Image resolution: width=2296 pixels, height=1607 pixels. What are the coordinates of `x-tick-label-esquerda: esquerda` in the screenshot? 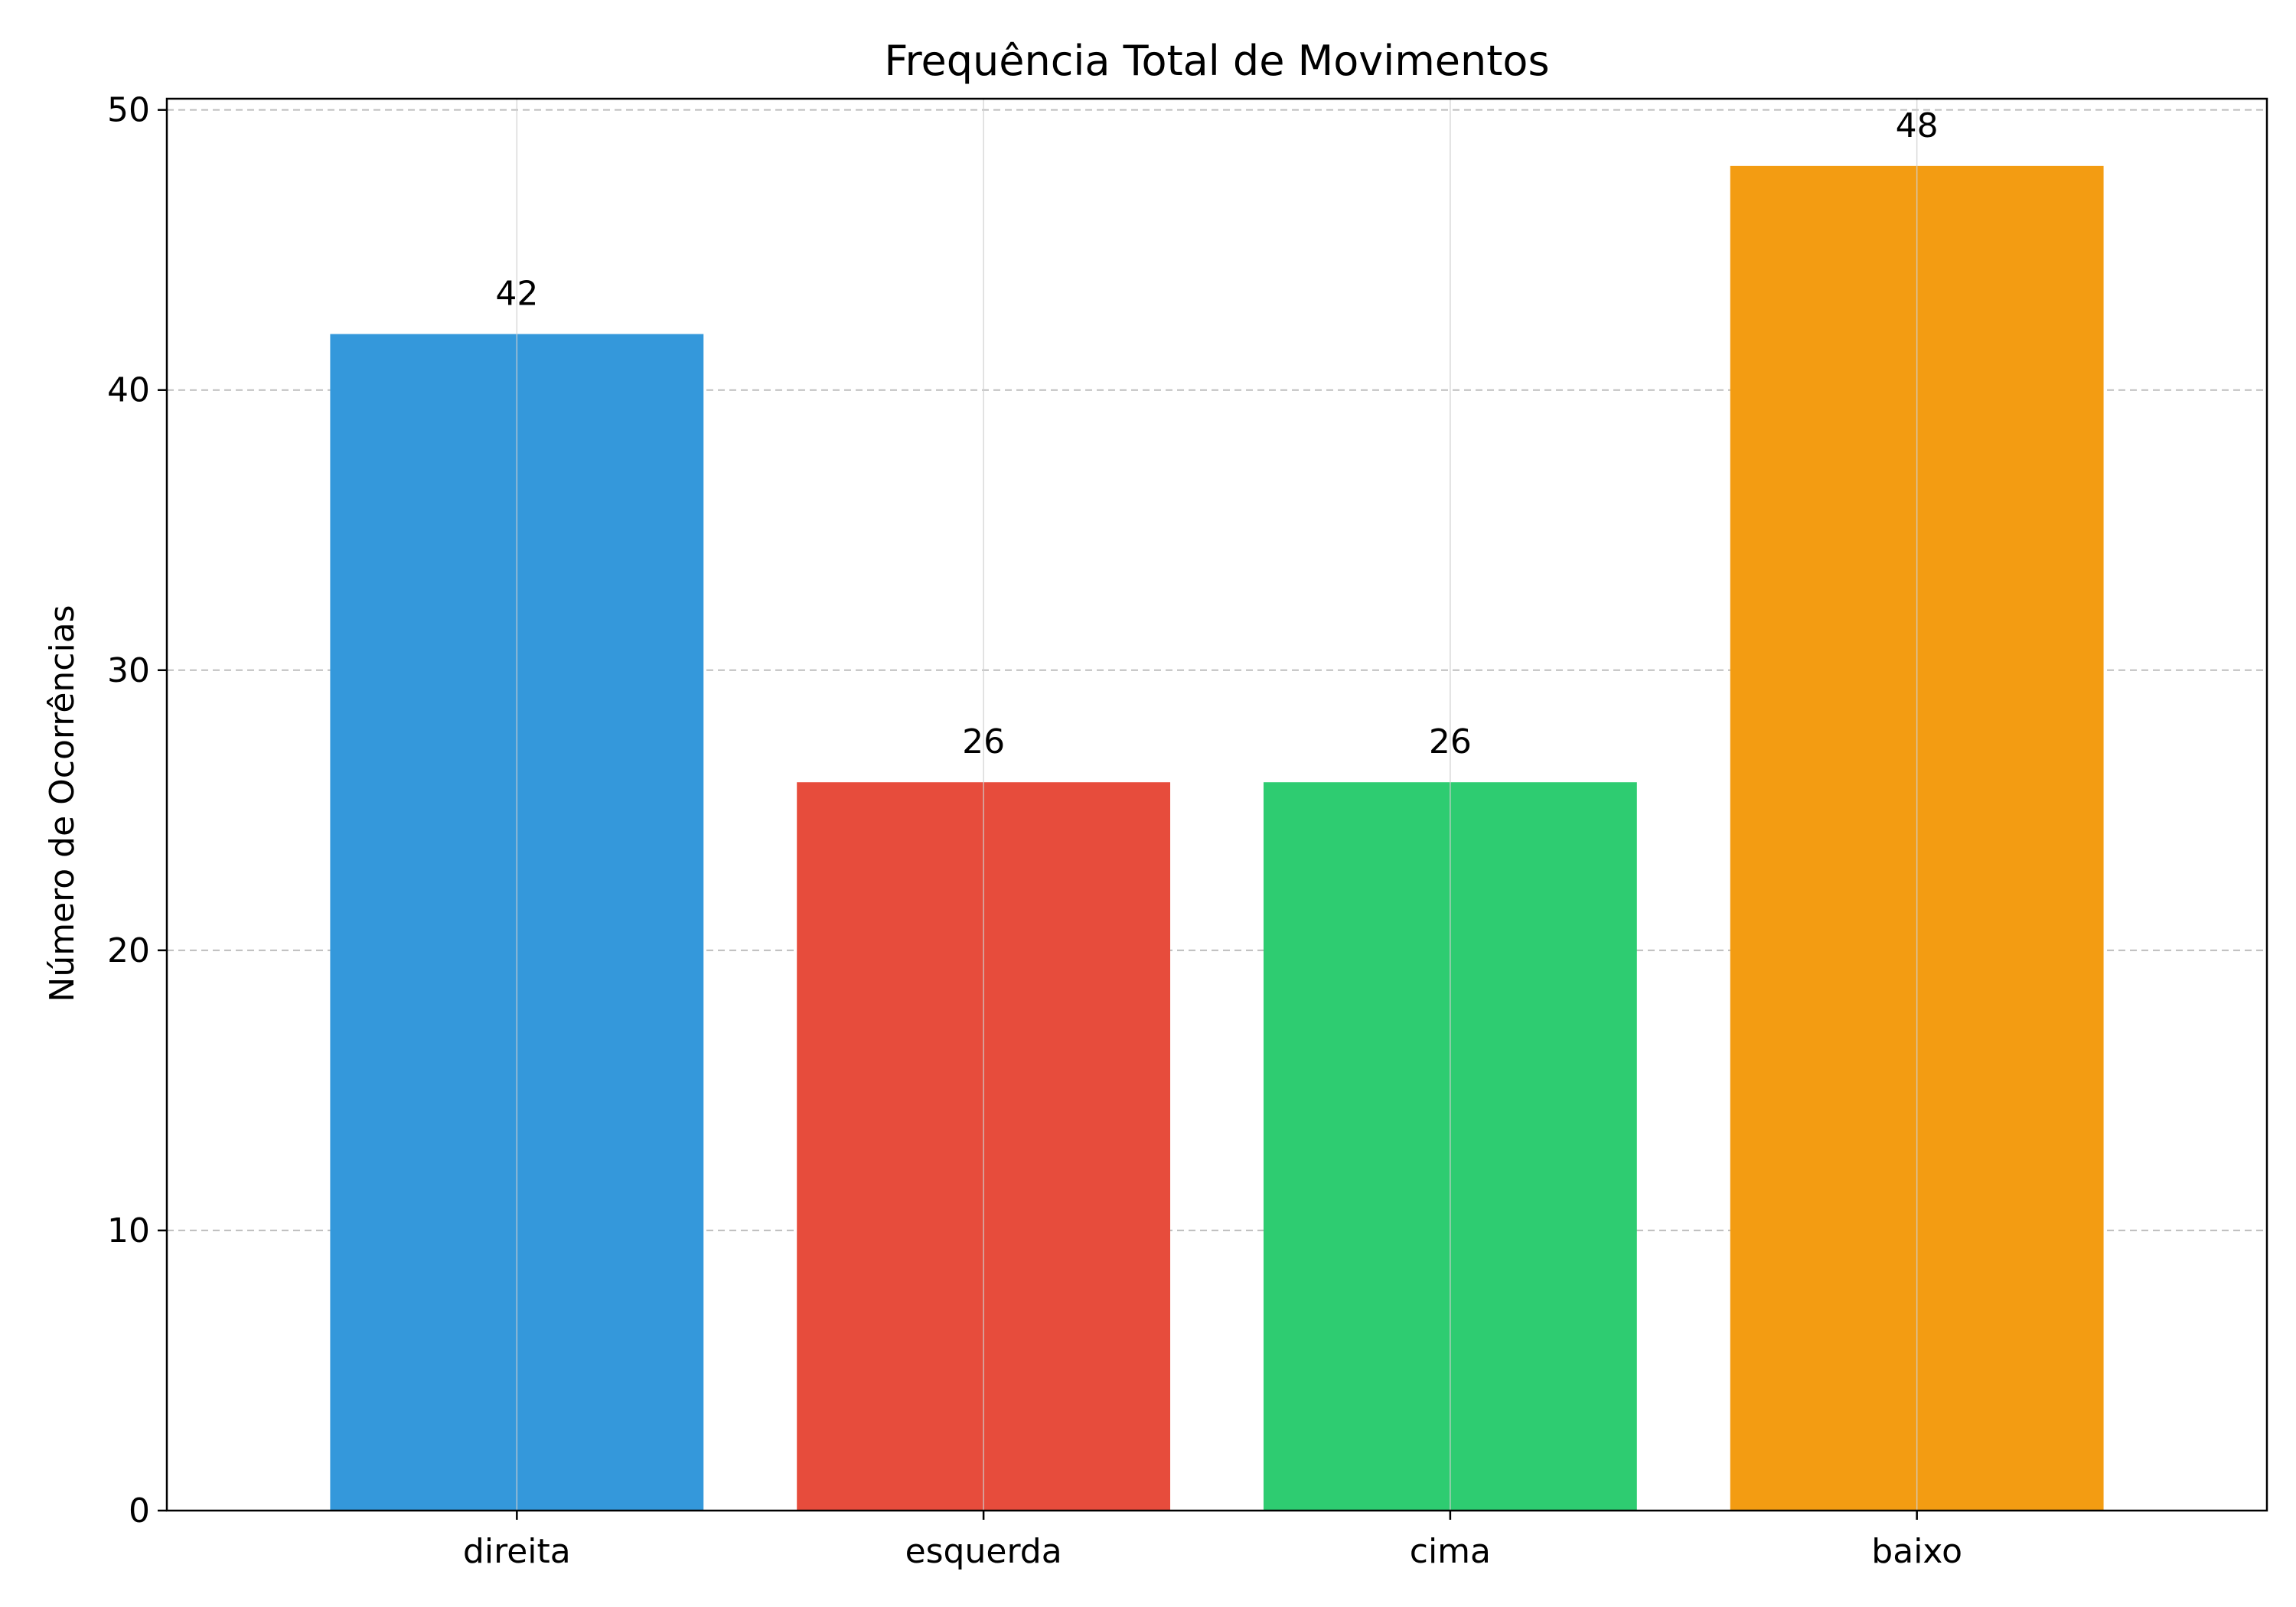 It's located at (983, 1551).